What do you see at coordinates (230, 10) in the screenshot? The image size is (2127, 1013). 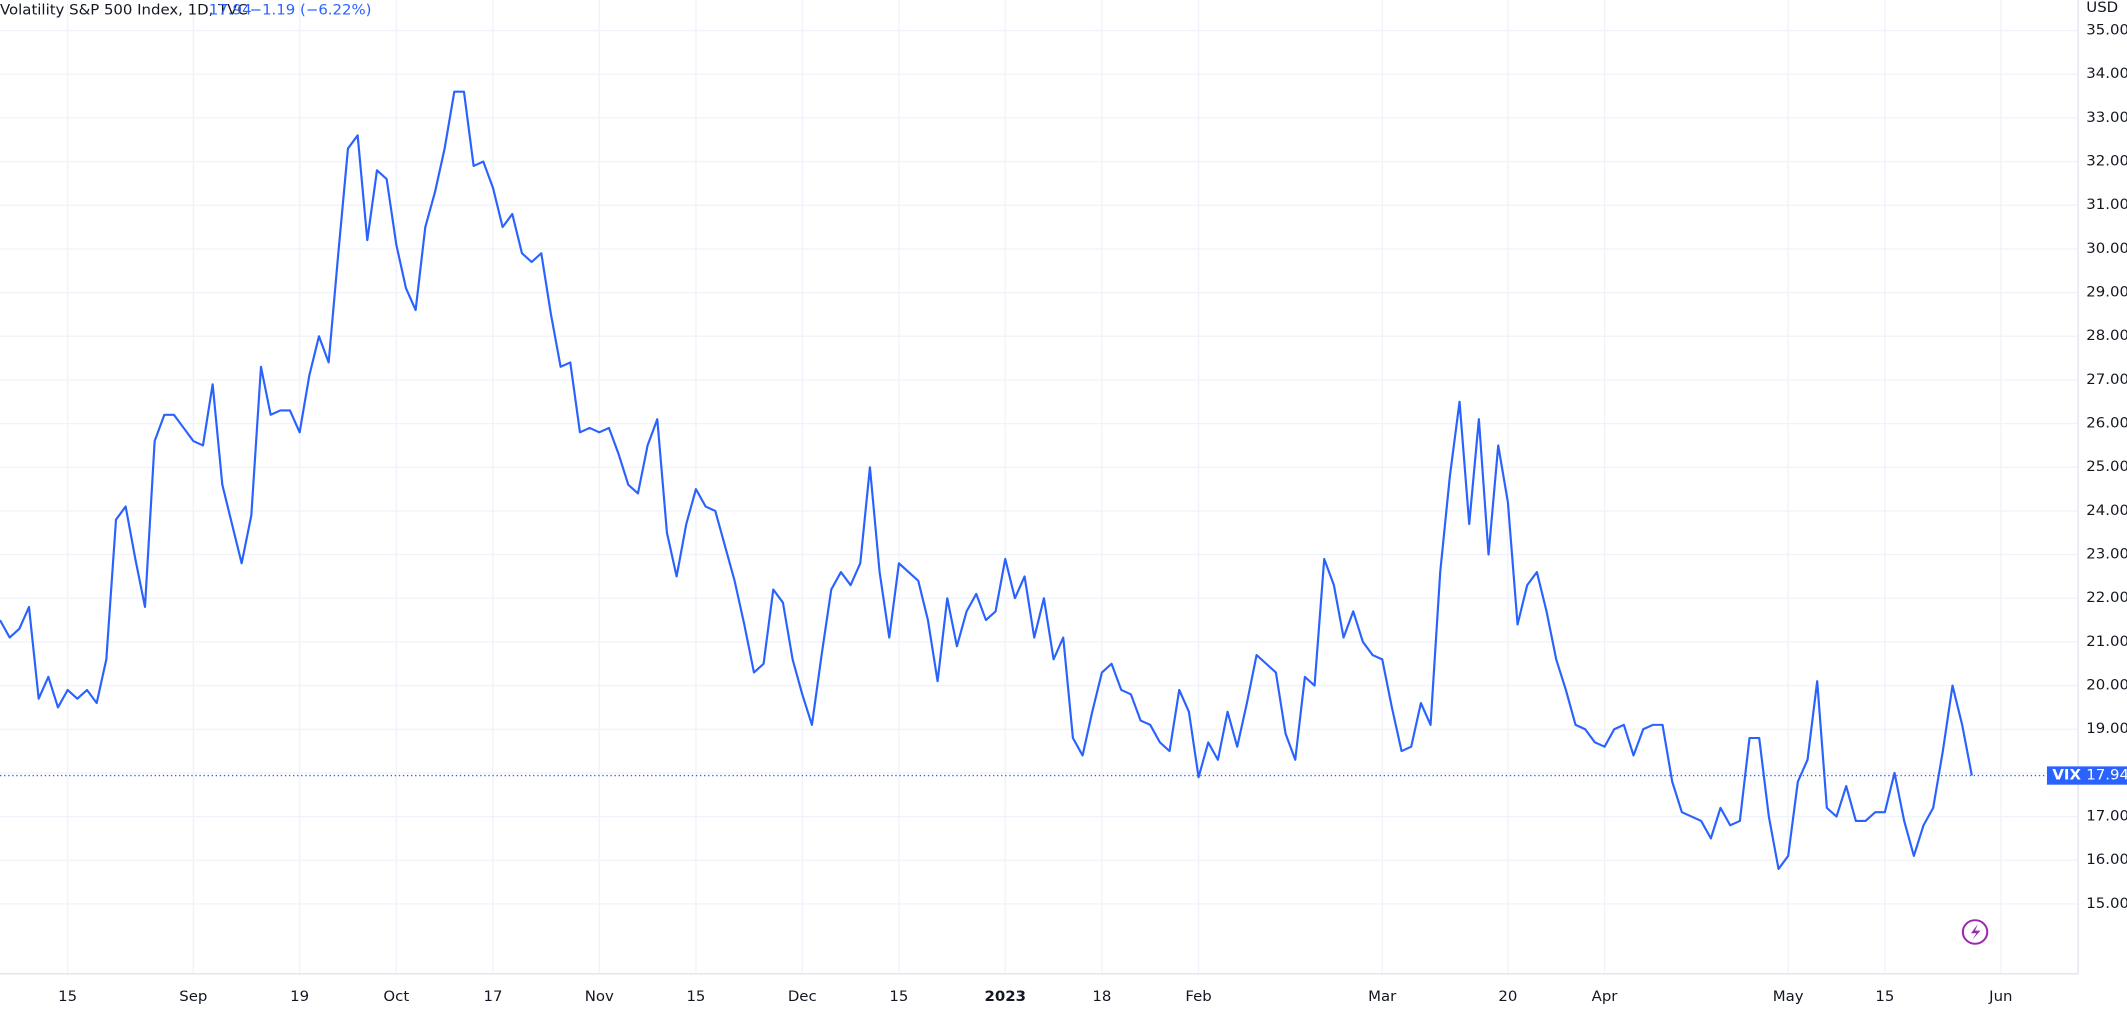 I see `header-last: 17.94` at bounding box center [230, 10].